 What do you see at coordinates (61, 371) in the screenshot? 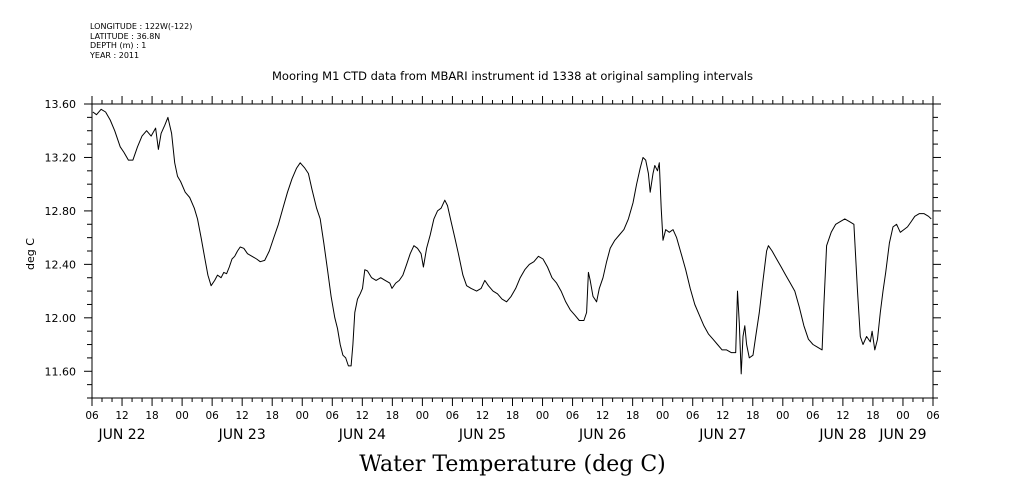
I see `y-tick-label: 11.60` at bounding box center [61, 371].